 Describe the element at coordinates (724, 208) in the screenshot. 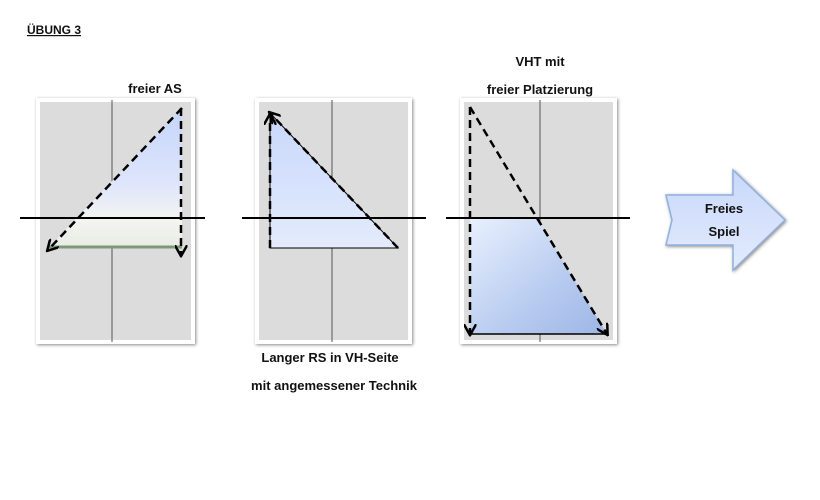

I see `final-label: Freies` at that location.